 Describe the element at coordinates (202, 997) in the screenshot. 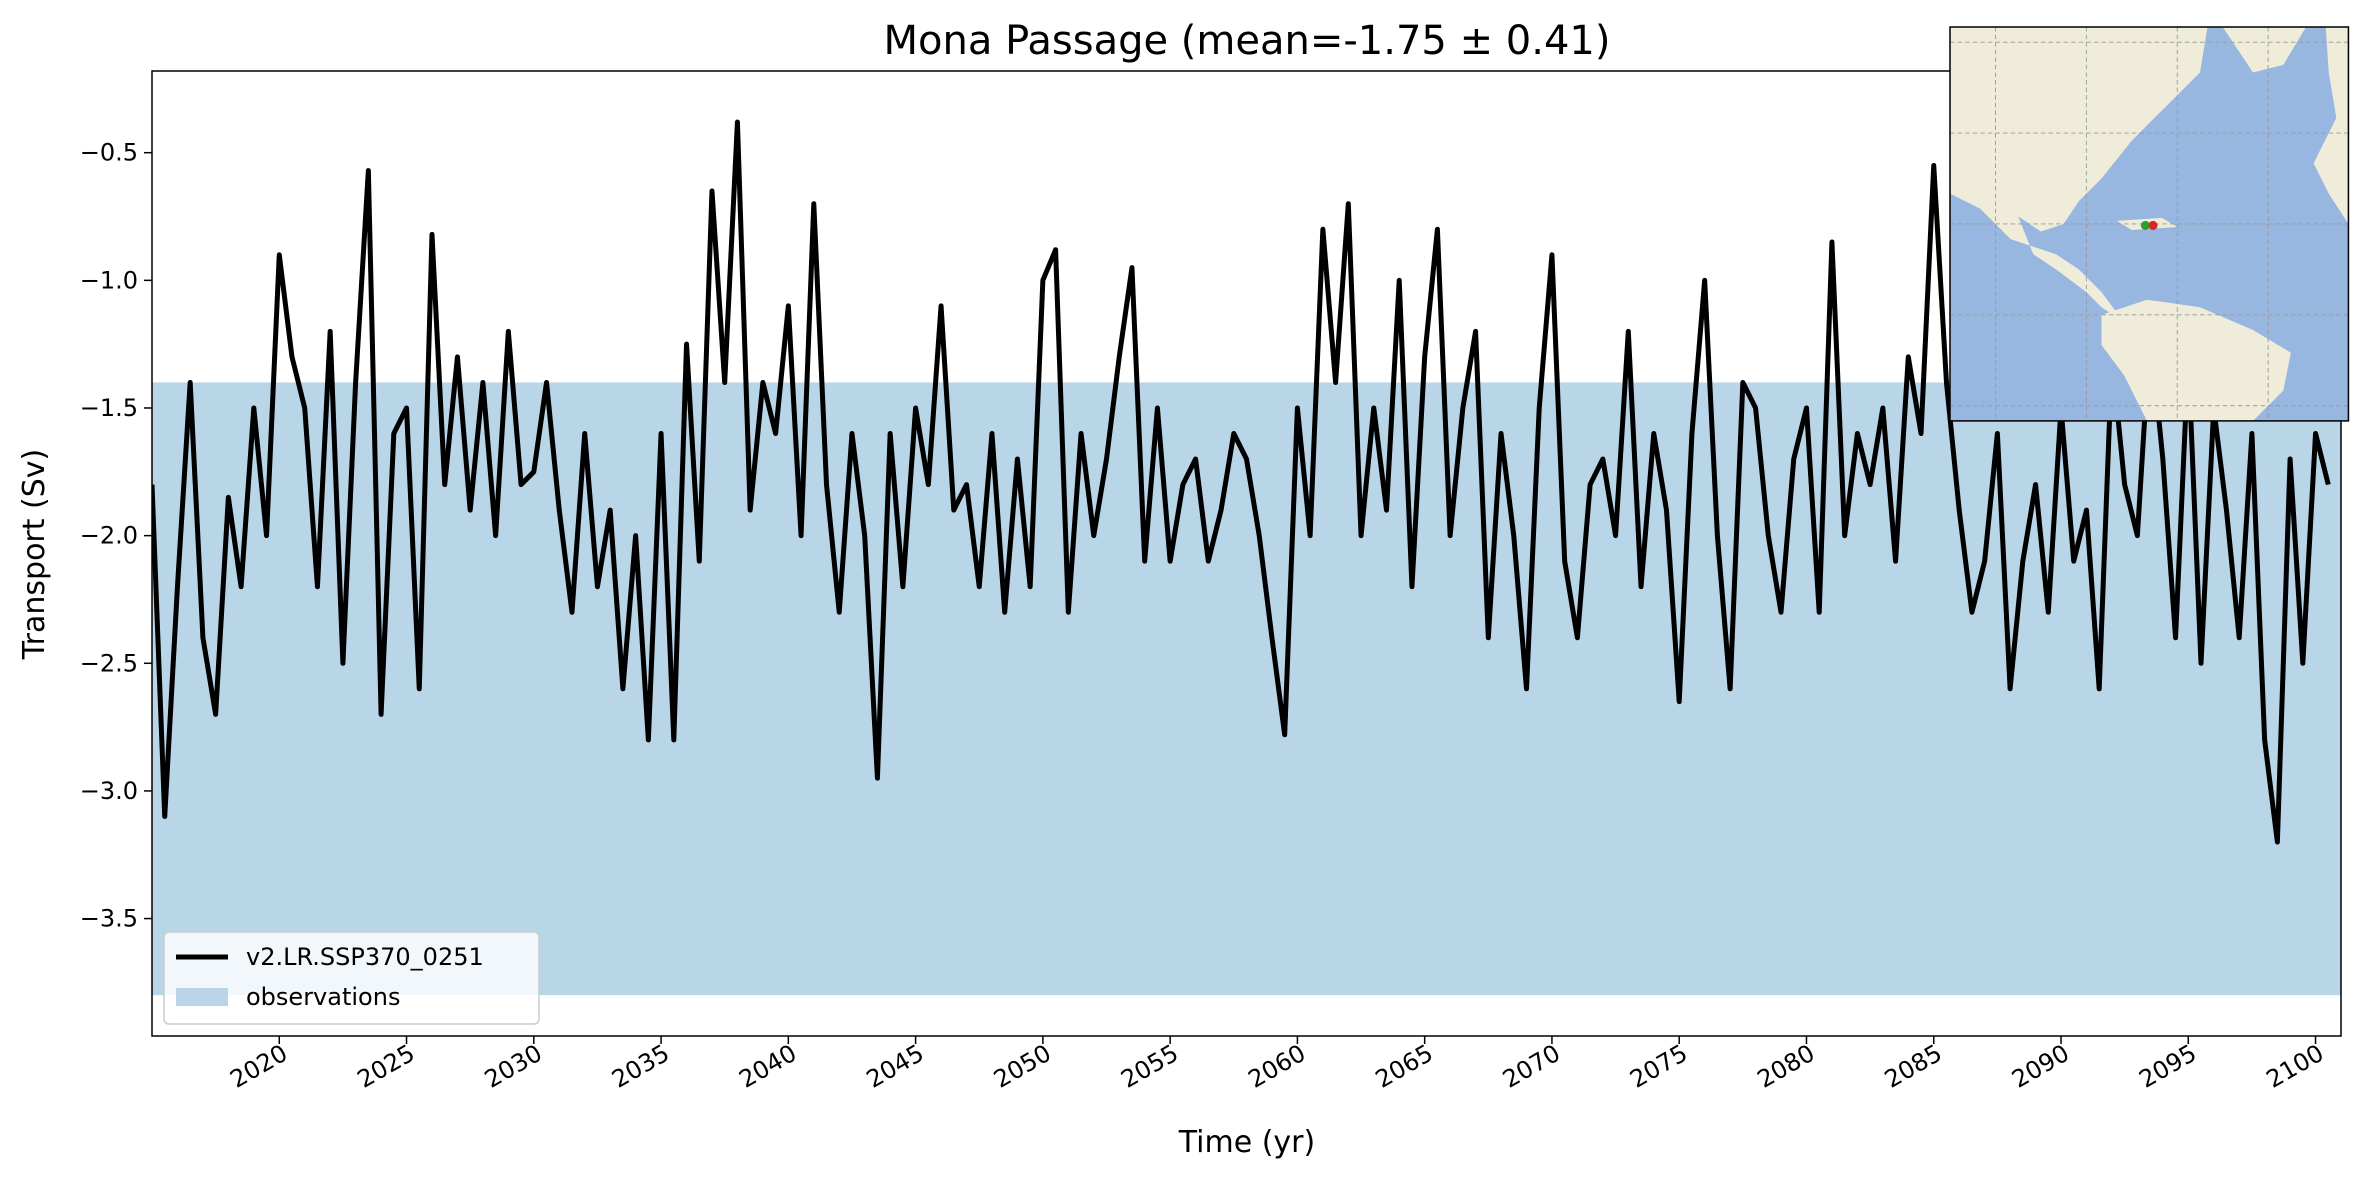

I see `legend-swatch` at that location.